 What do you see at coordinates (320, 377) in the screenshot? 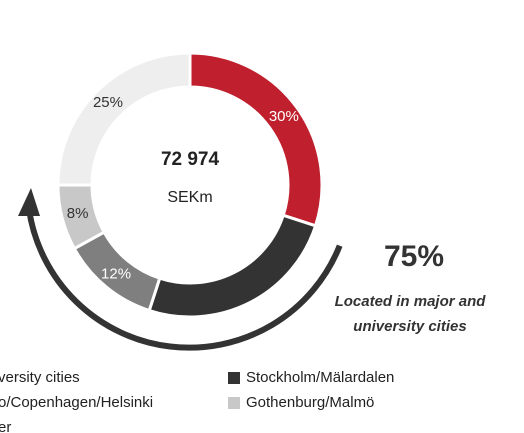
I see `legend-label: Stockholm/Mälardalen` at bounding box center [320, 377].